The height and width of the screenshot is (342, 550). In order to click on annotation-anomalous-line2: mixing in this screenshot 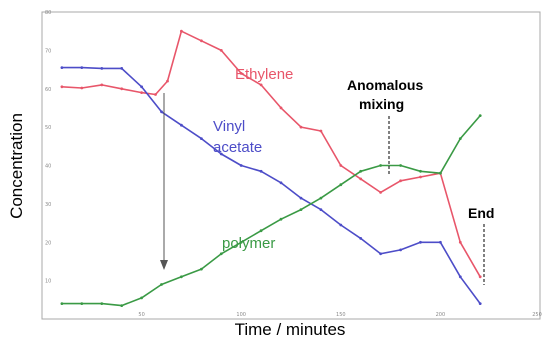, I will do `click(381, 104)`.